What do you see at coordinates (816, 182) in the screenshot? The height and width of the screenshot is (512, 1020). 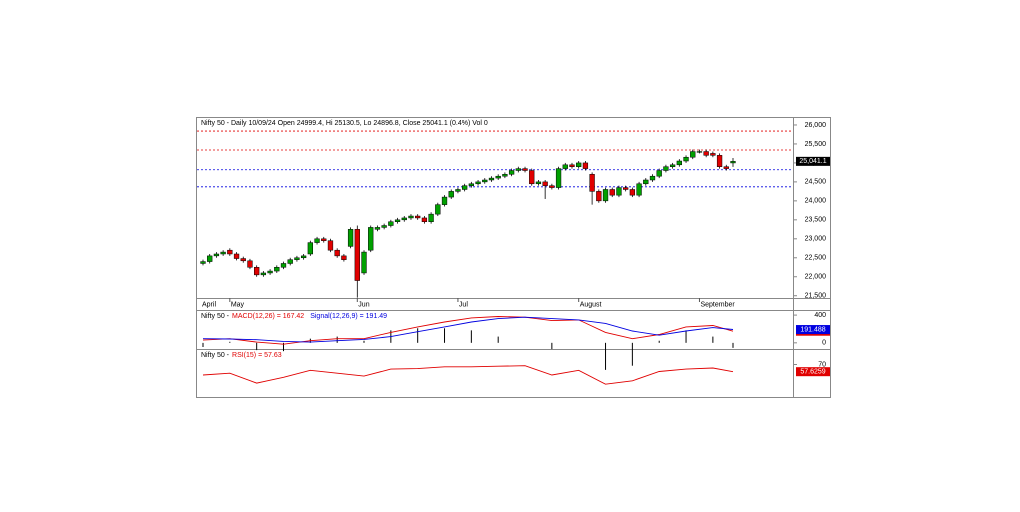 I see `y-tick-label: 24,500` at bounding box center [816, 182].